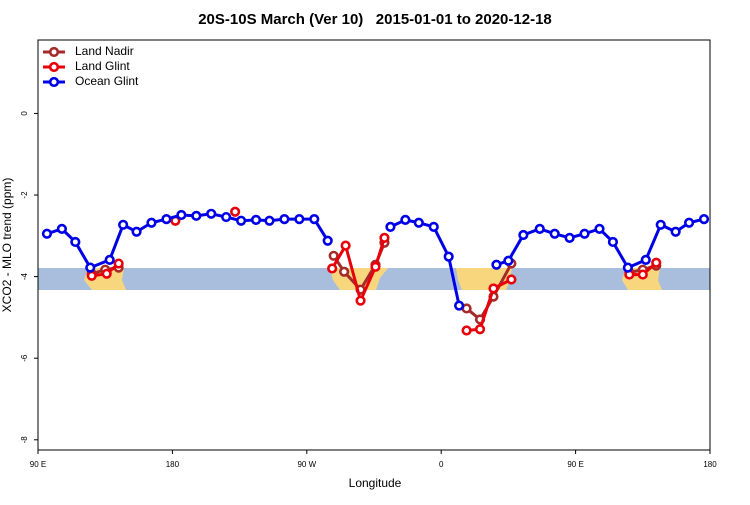  Describe the element at coordinates (7, 245) in the screenshot. I see `y-axis-label: XCO2 - MLO trend (ppm)` at that location.